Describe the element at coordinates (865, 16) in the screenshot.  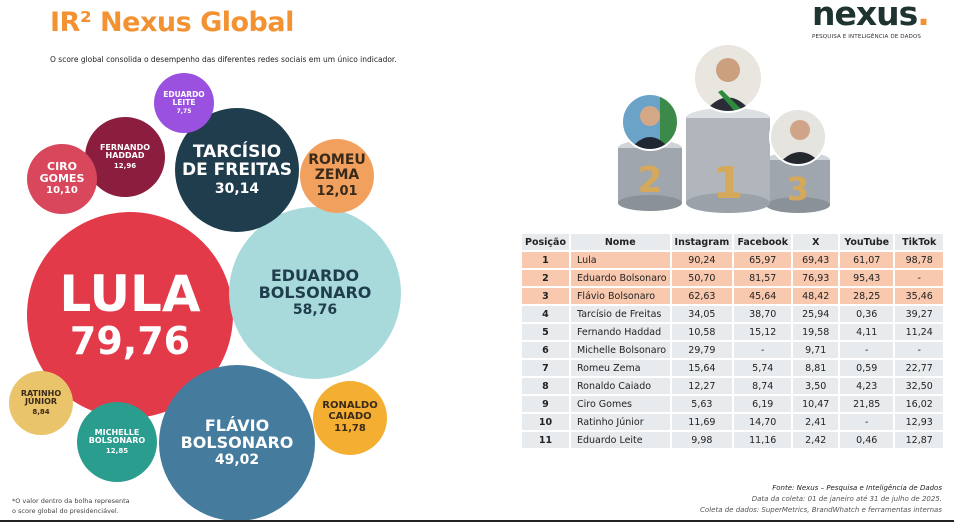
I see `logo-word: nexus` at that location.